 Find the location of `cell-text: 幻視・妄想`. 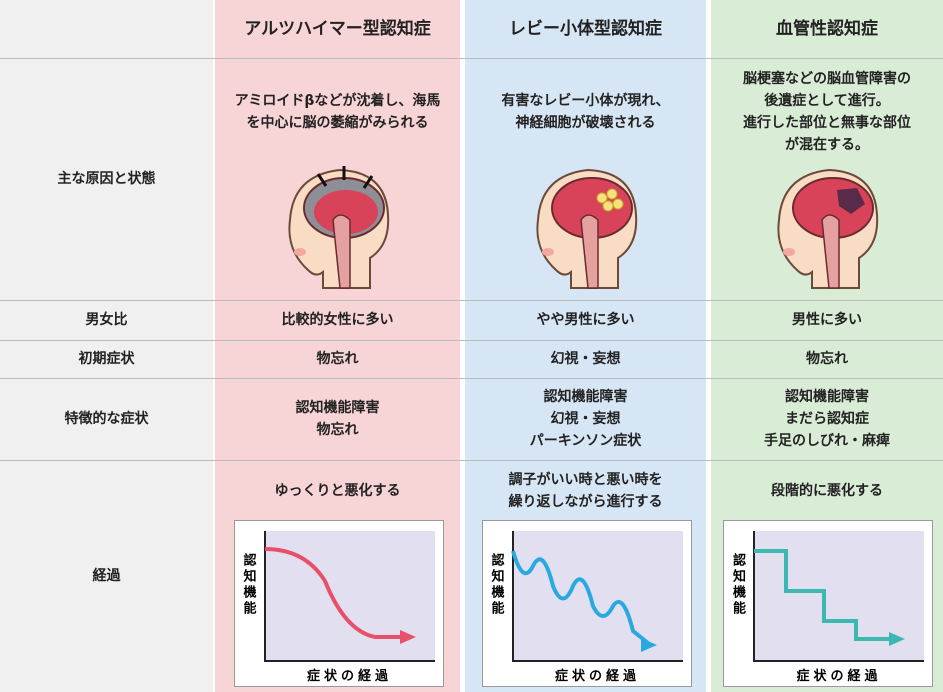

cell-text: 幻視・妄想 is located at coordinates (585, 419).